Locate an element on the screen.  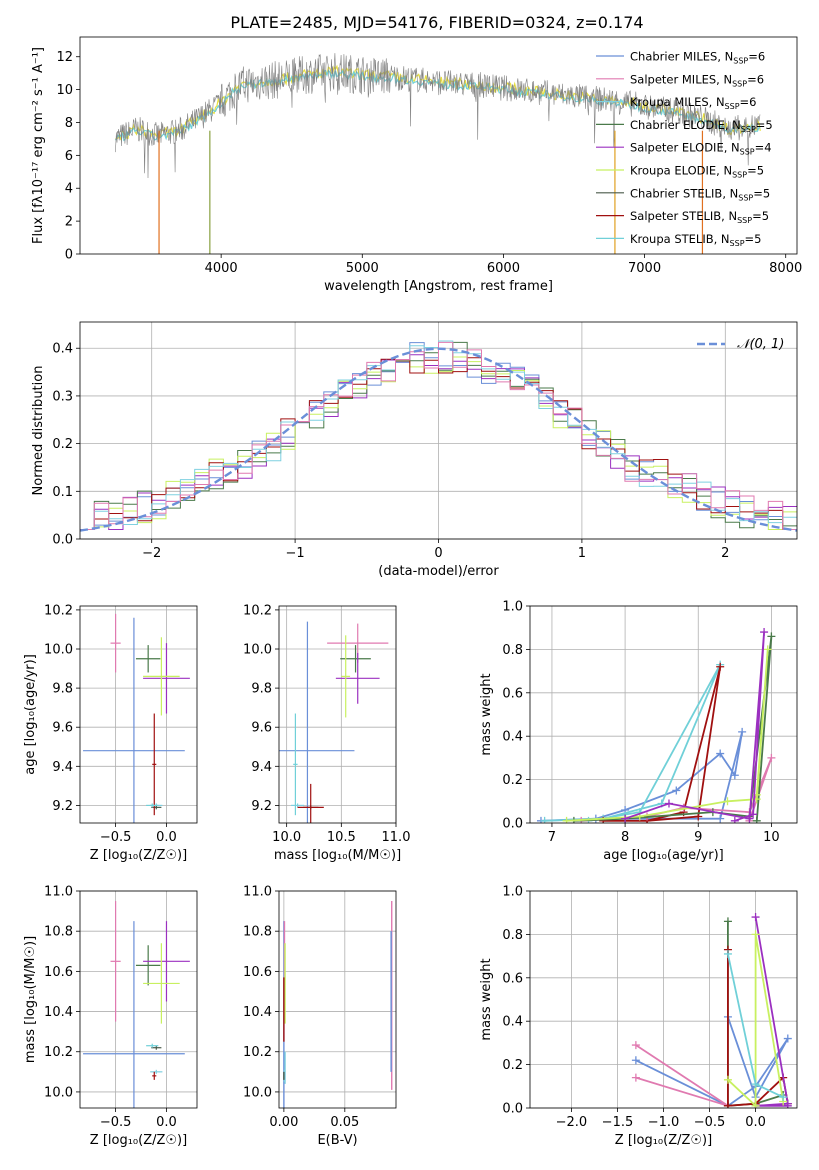
y-tick-label: 12 is located at coordinates (64, 57).